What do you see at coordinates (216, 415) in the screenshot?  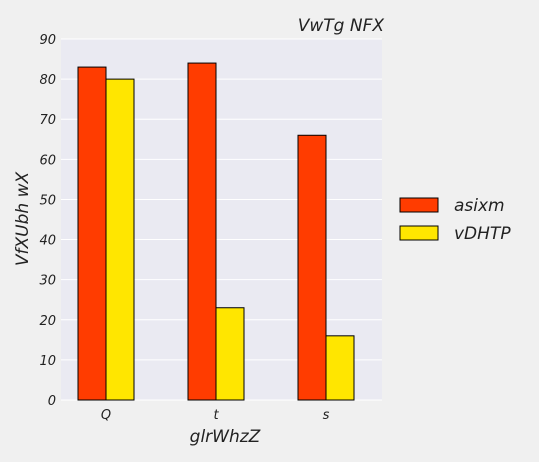 I see `x-tick-label: t` at bounding box center [216, 415].